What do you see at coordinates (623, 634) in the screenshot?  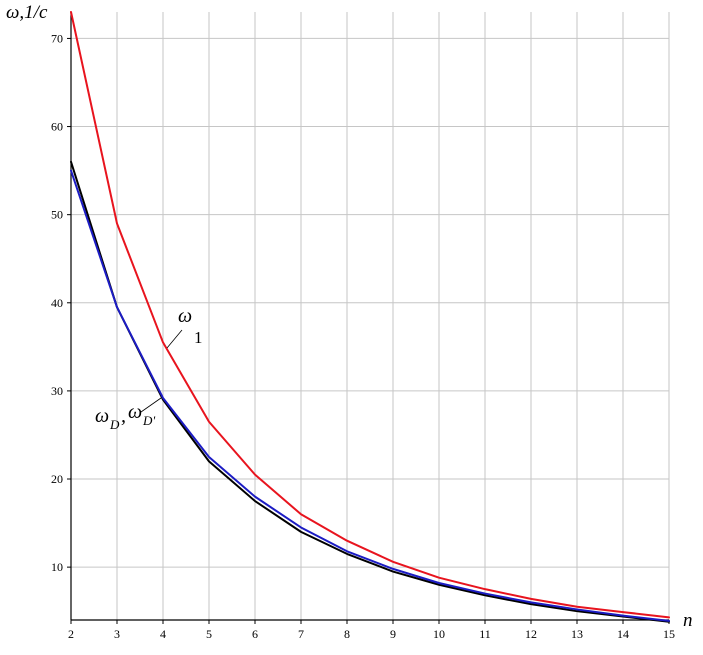 I see `x-tick-label: 14` at bounding box center [623, 634].